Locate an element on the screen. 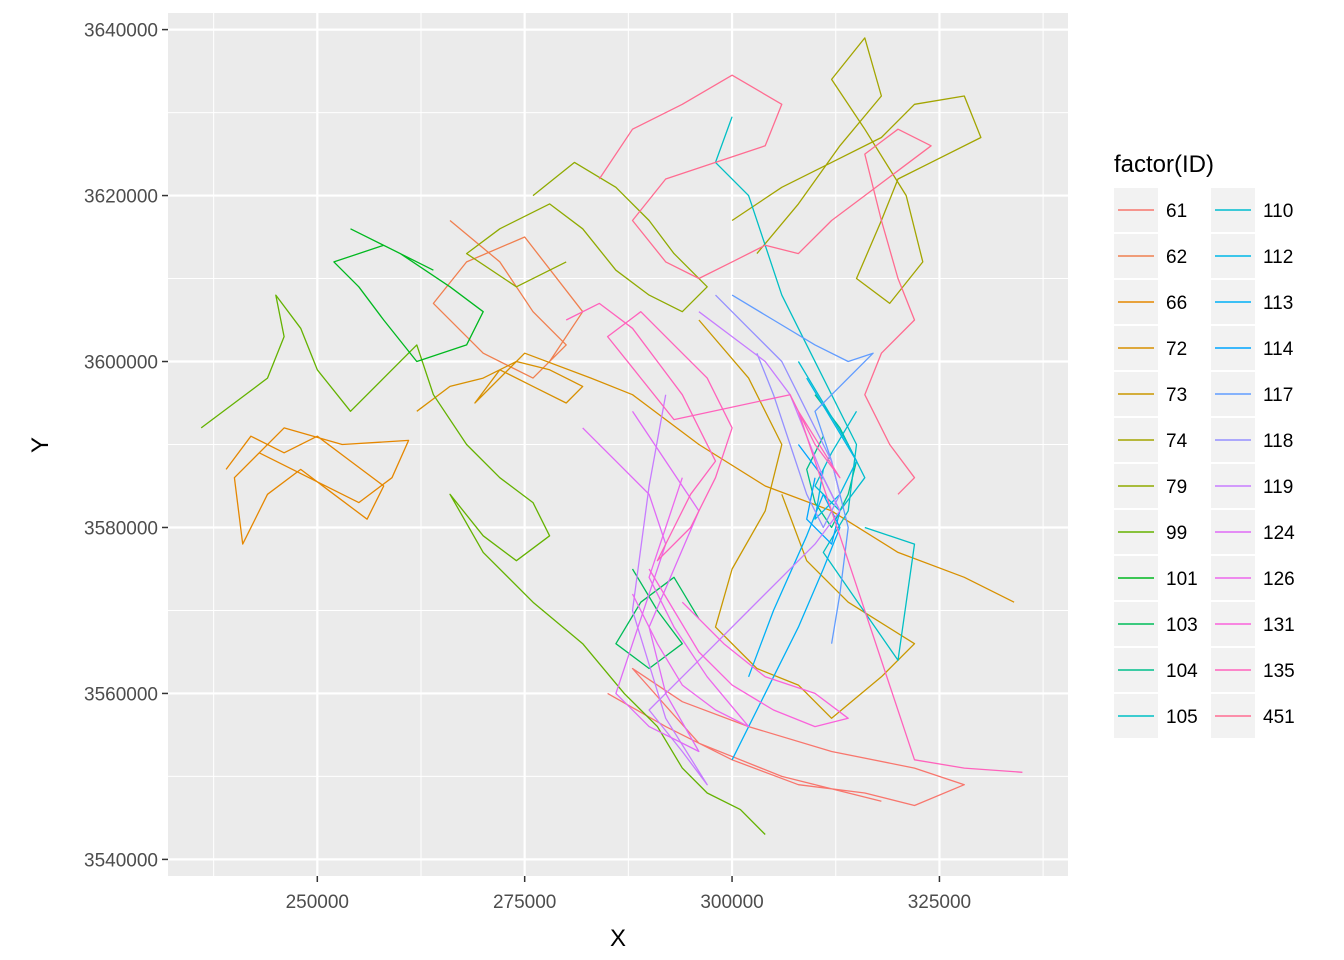 Image resolution: width=1344 pixels, height=960 pixels. x-tick-label: 275000 is located at coordinates (524, 902).